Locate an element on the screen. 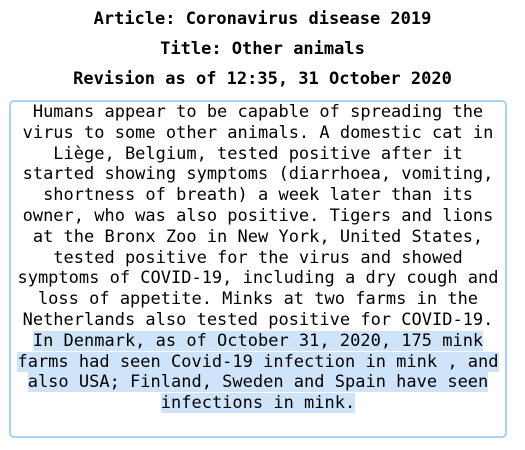 The width and height of the screenshot is (525, 450). section-title: Title: Other animals is located at coordinates (262, 49).